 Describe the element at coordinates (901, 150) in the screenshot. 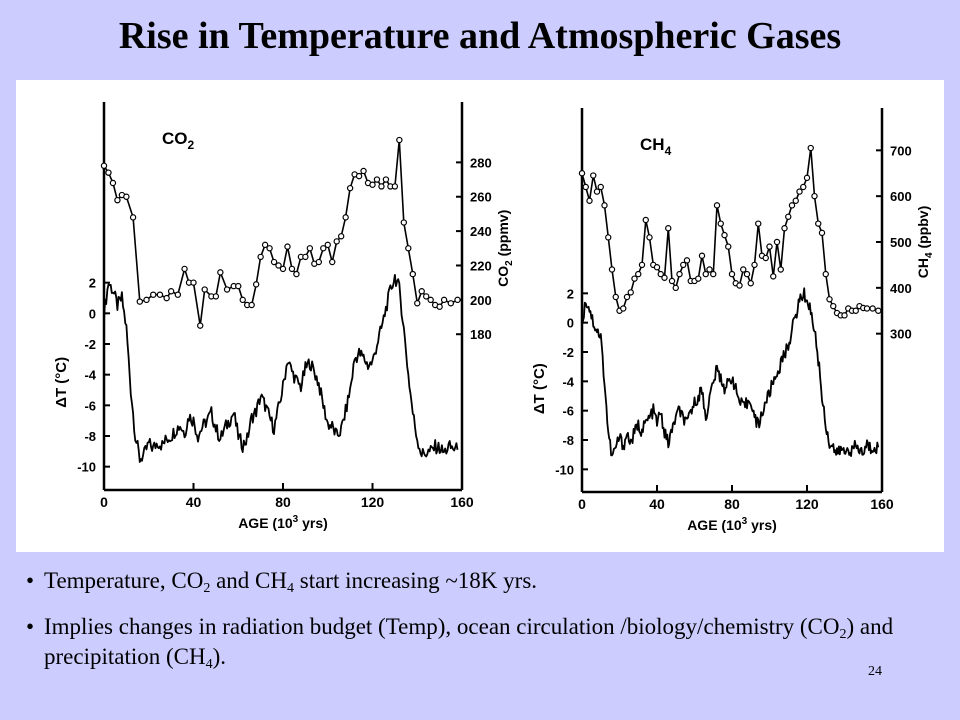

I see `right-tick-label: 700` at that location.